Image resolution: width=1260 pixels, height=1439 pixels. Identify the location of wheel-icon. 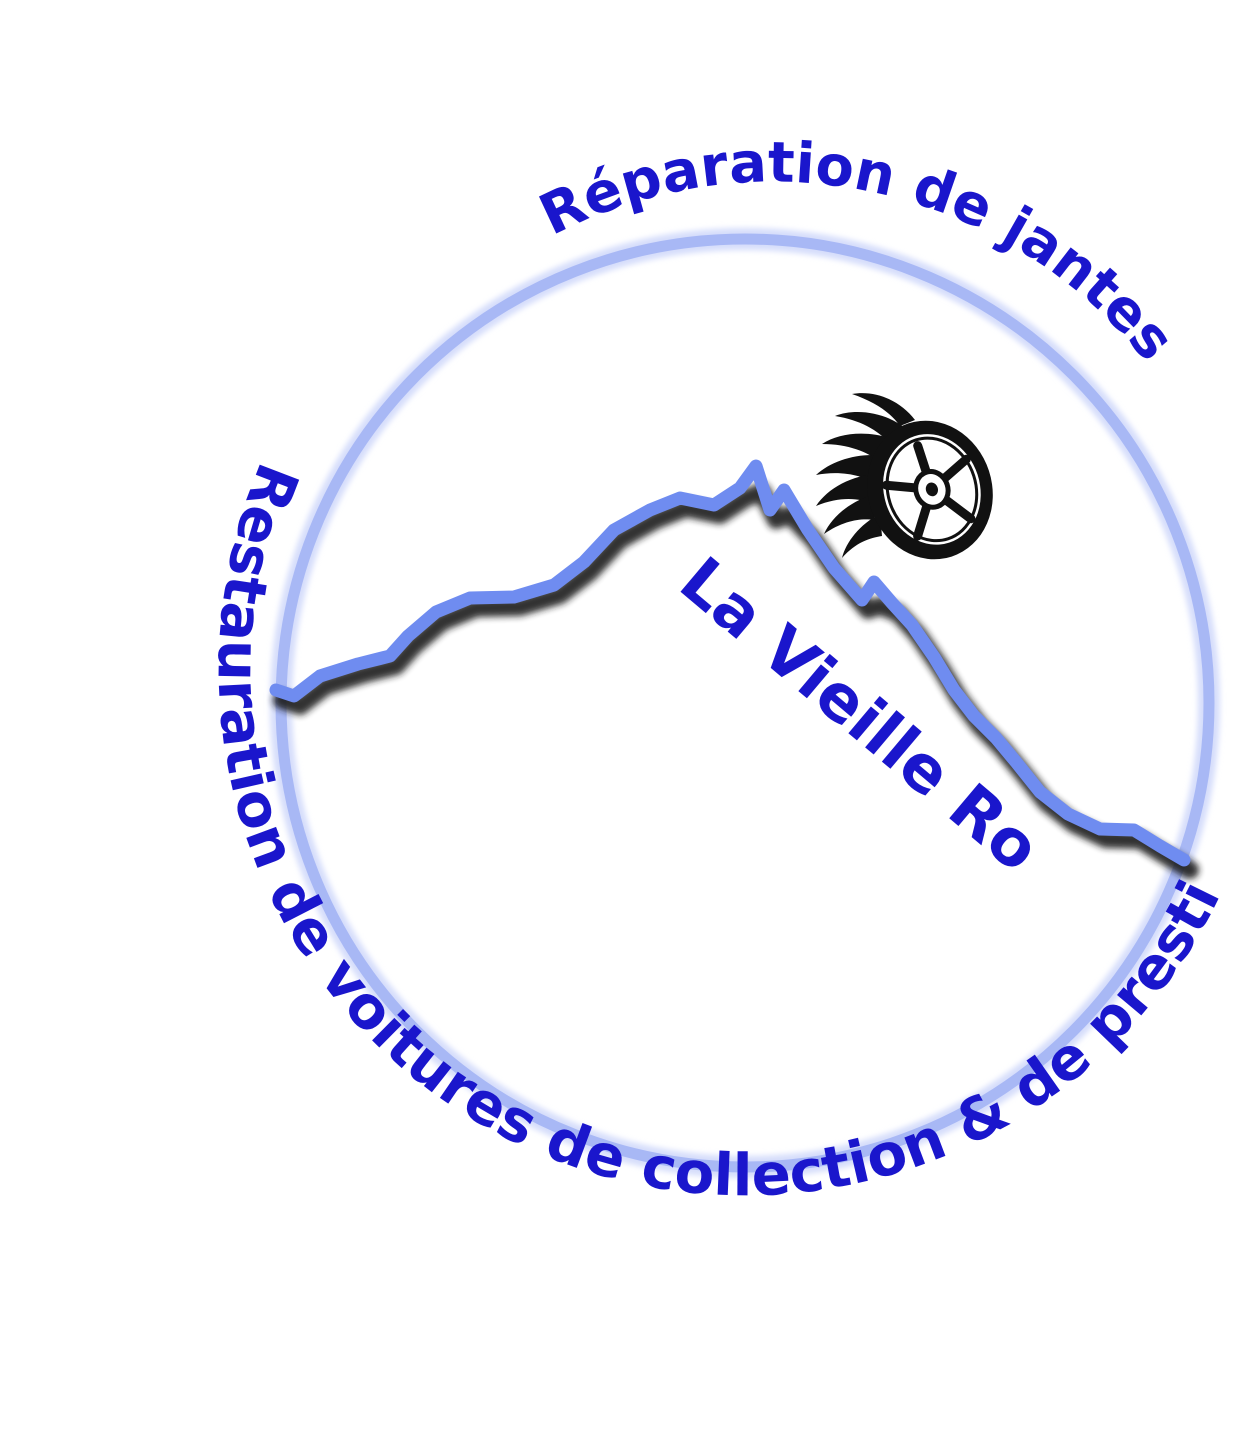
(904, 476).